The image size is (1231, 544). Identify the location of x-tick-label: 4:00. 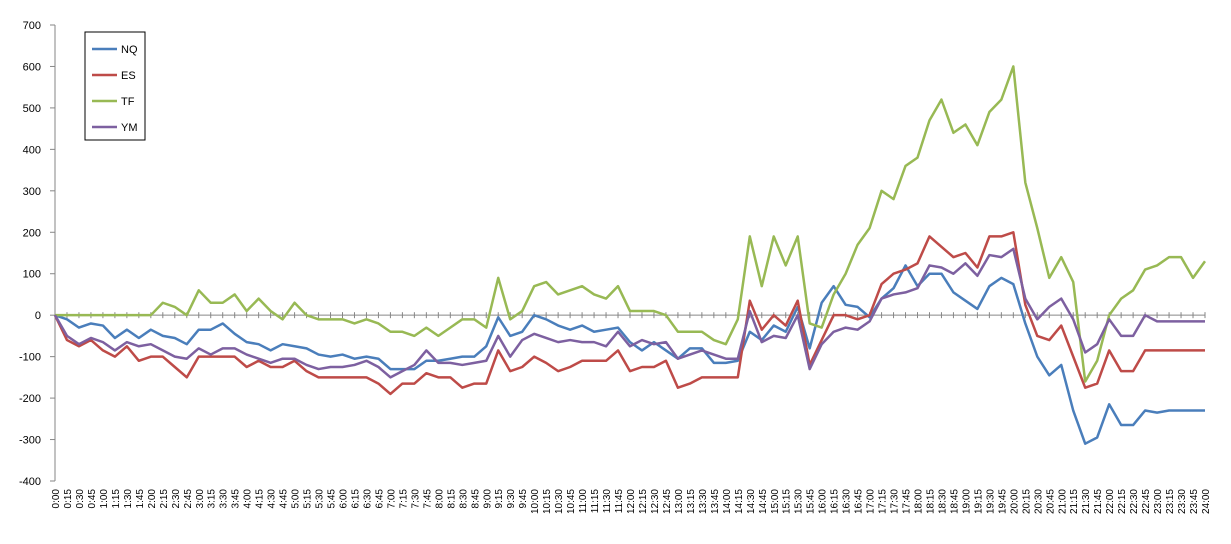
(248, 499).